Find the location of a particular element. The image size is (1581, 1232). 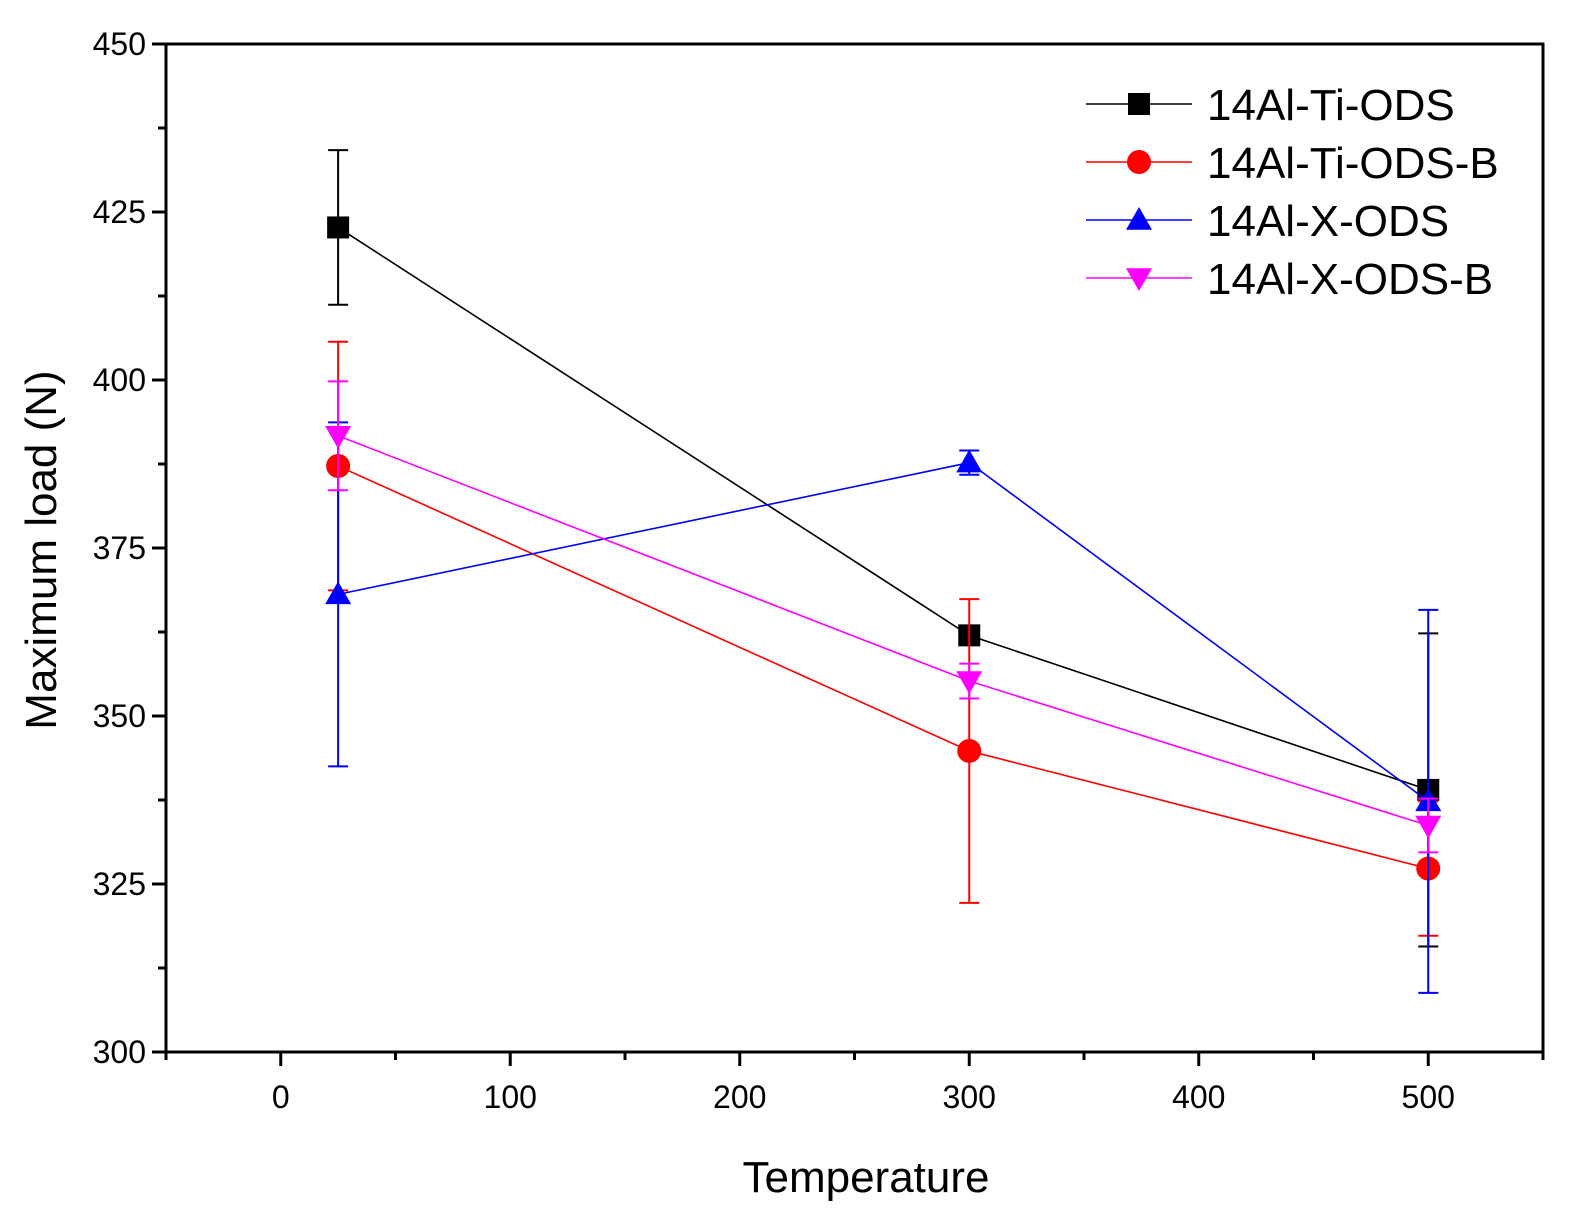

legend-label: 14Al-X-ODS is located at coordinates (1328, 221).